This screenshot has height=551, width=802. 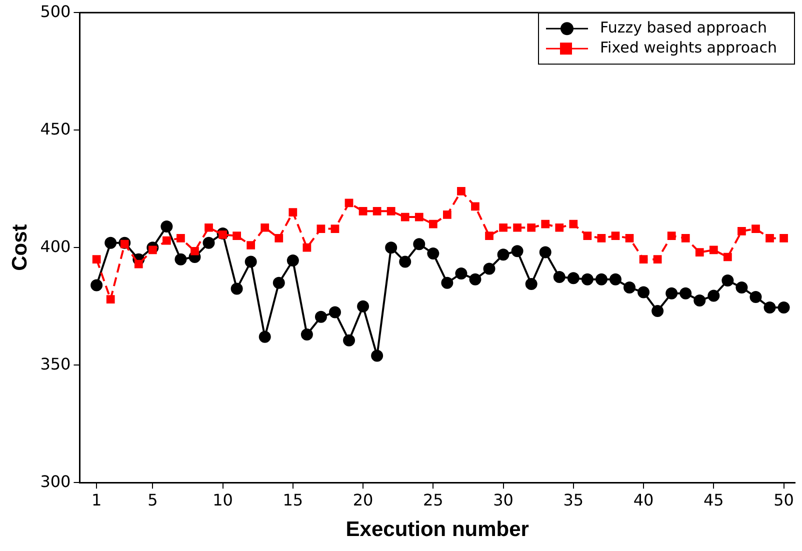 I want to click on x-tick-label: 40, so click(x=643, y=500).